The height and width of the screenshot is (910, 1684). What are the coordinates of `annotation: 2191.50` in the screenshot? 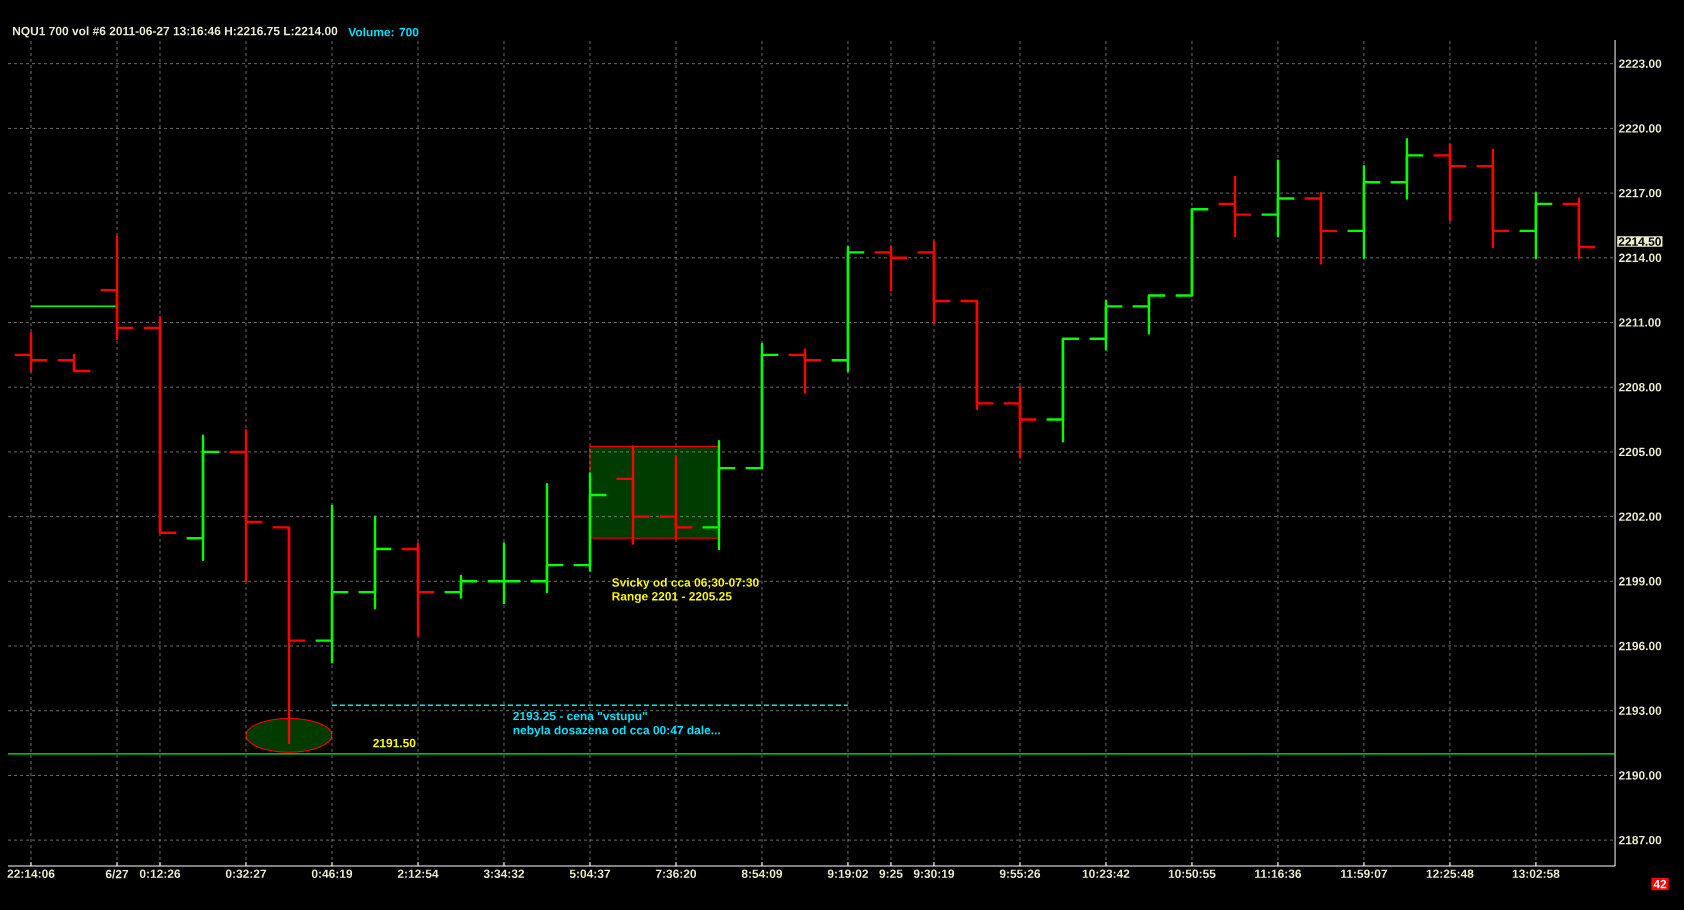 It's located at (394, 743).